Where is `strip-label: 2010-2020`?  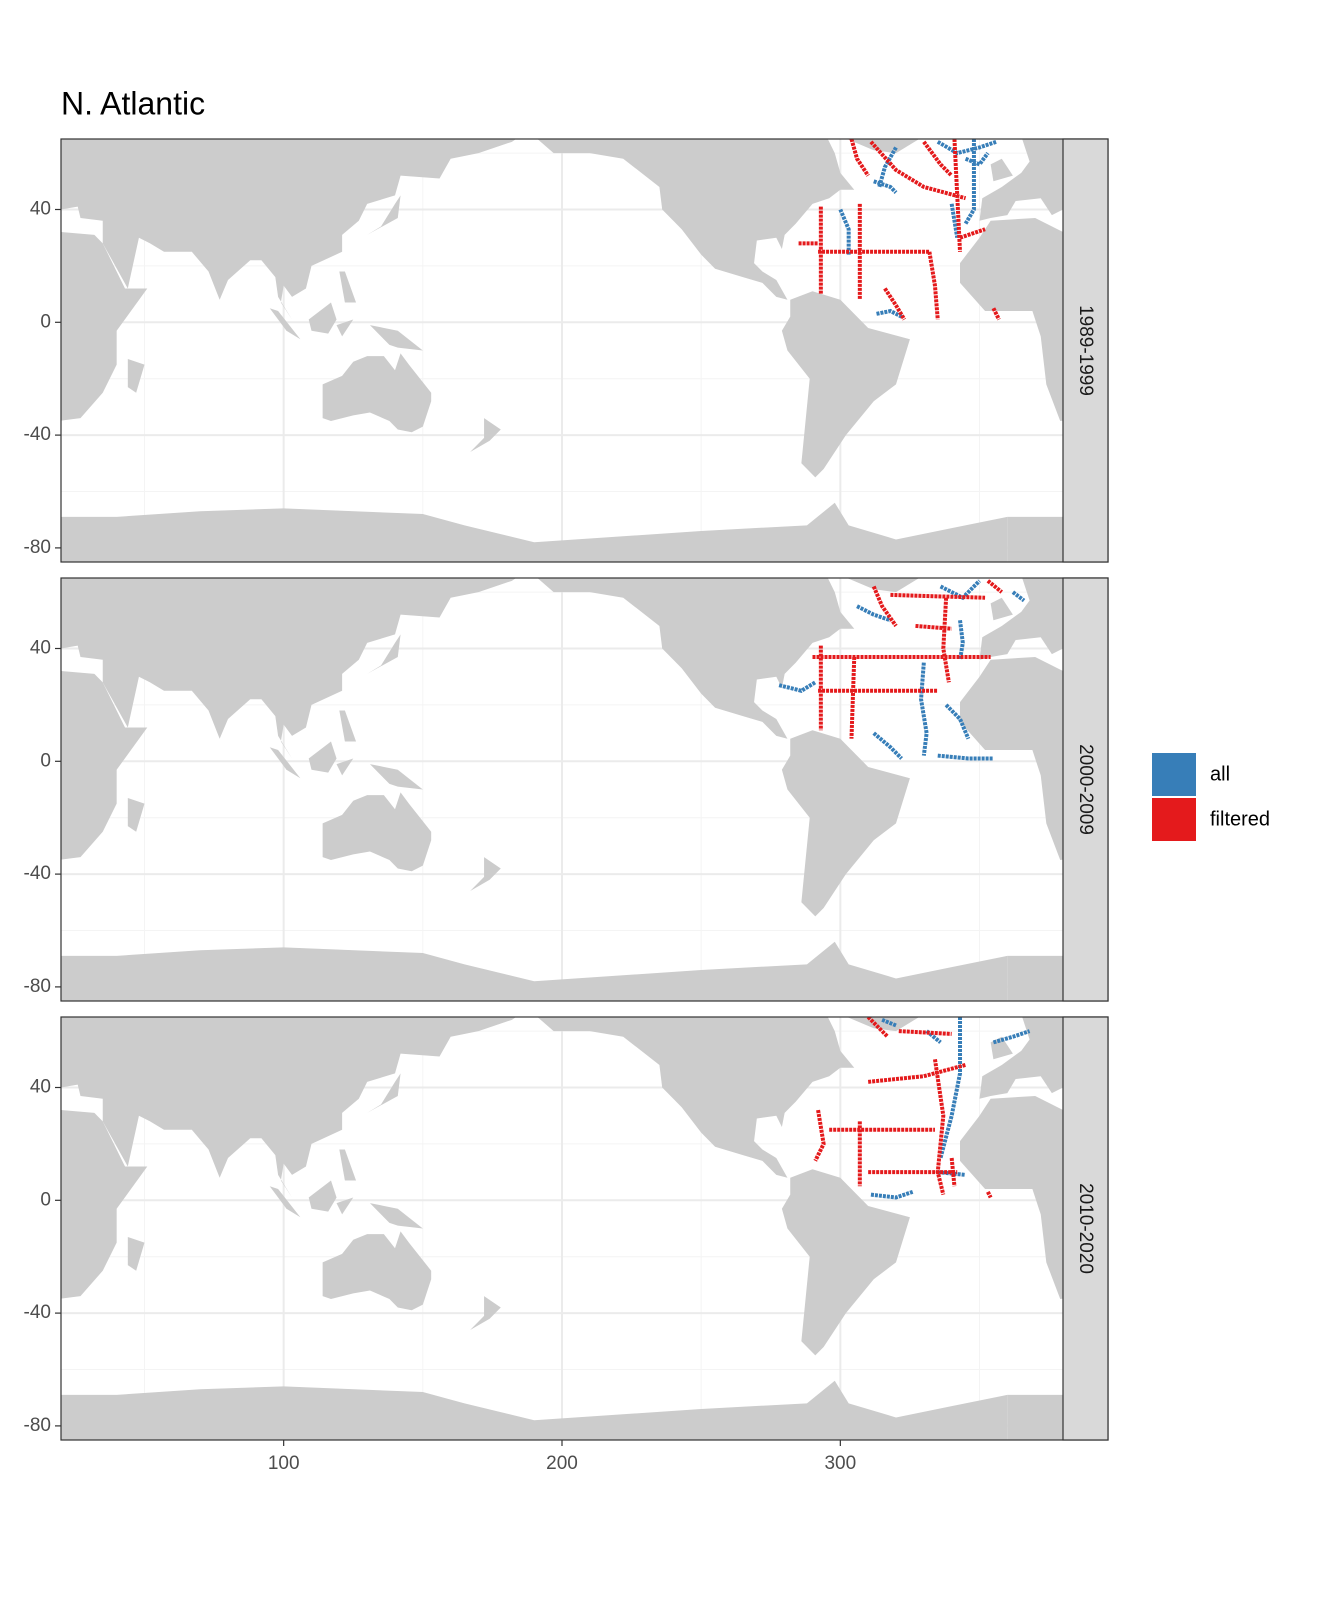
strip-label: 2010-2020 is located at coordinates (1085, 1228).